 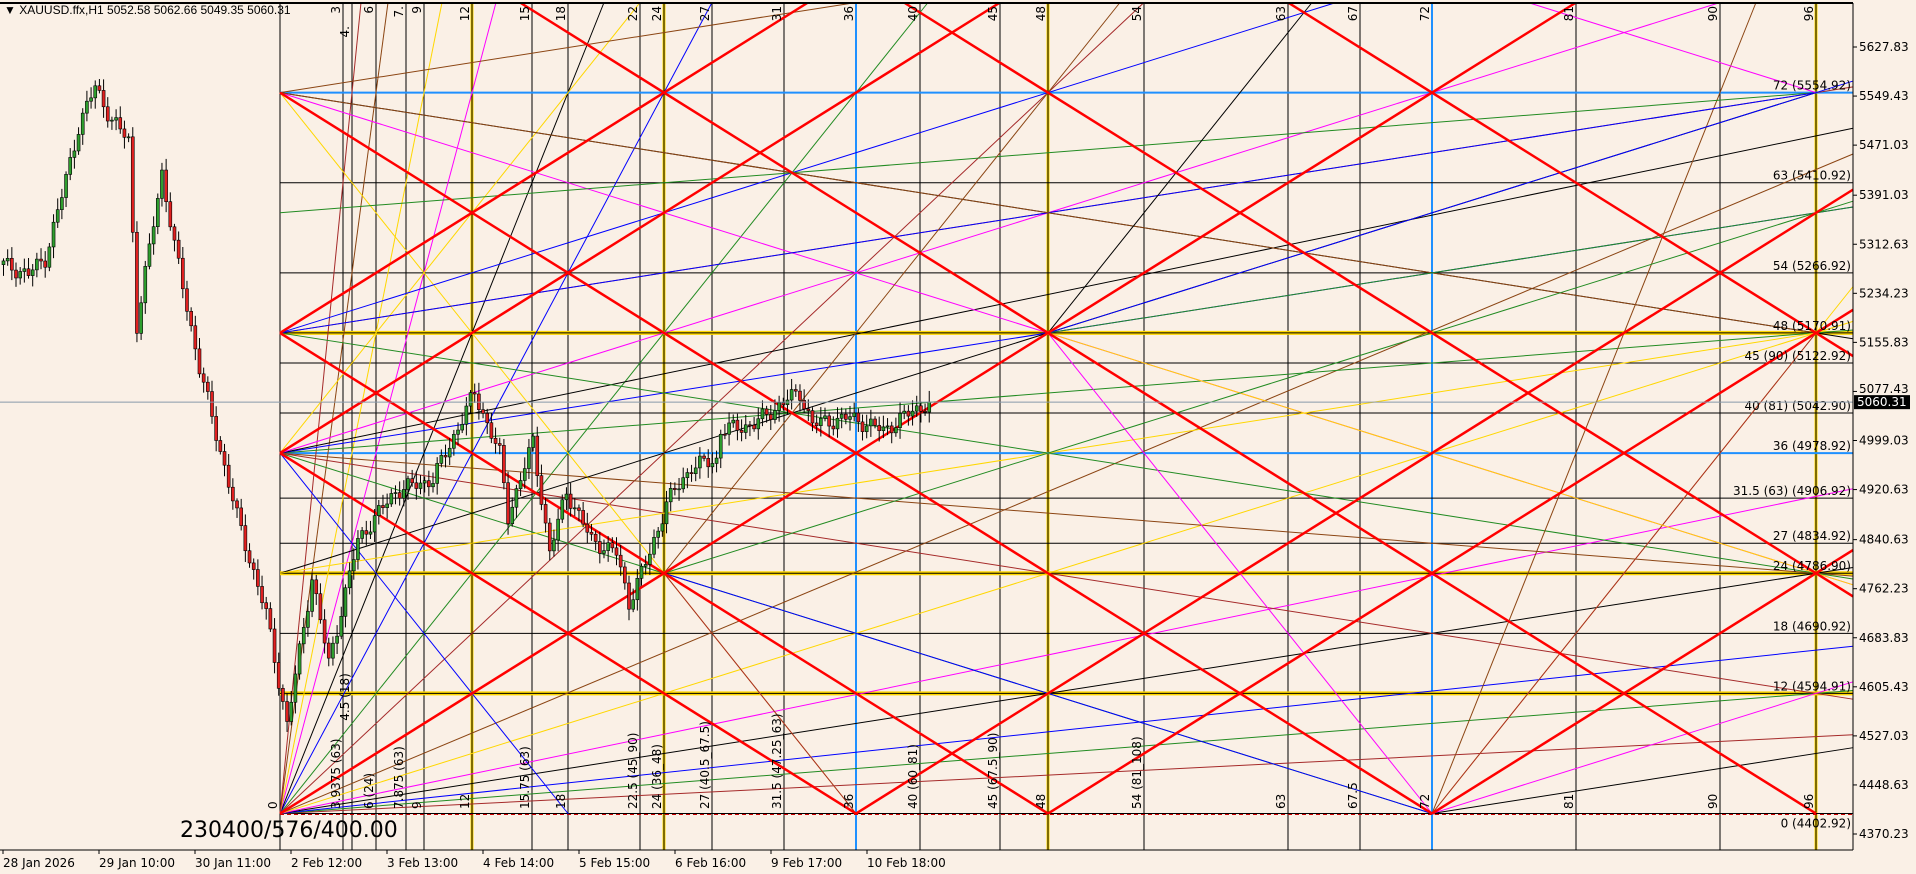 What do you see at coordinates (1884, 47) in the screenshot?
I see `price-tick-label: 5627.83` at bounding box center [1884, 47].